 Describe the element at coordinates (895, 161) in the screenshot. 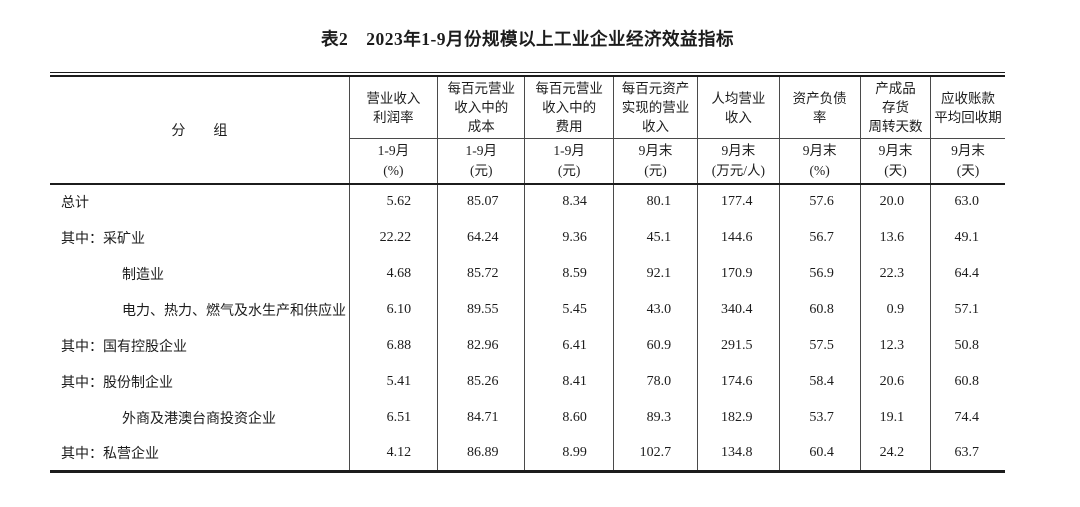

I see `column-unit-7: 9月末 (天)` at that location.